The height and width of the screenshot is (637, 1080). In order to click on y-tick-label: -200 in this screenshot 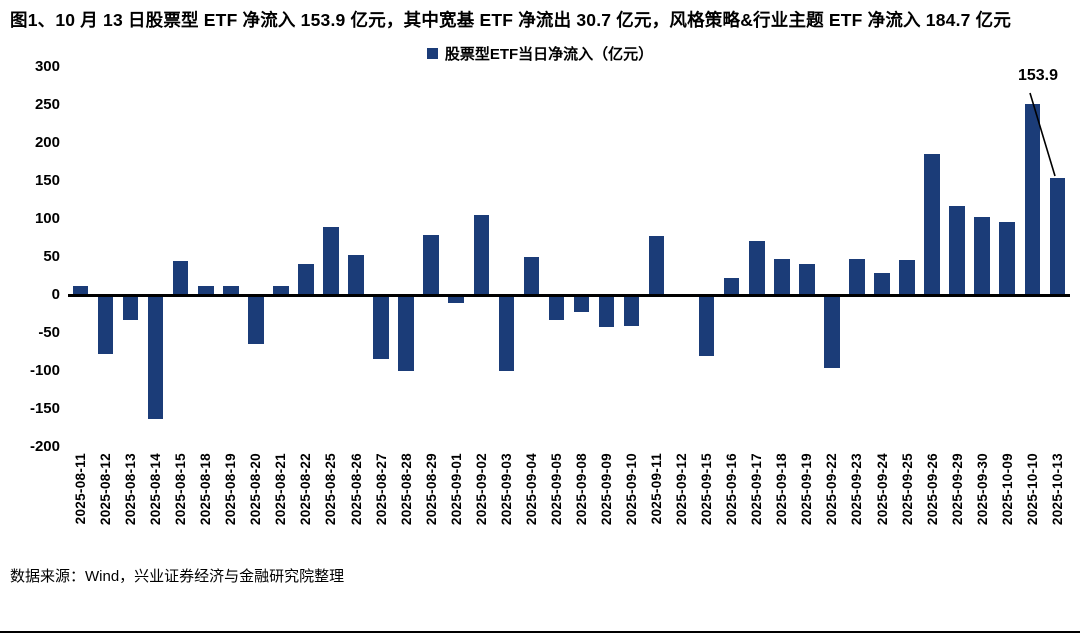, I will do `click(44, 447)`.